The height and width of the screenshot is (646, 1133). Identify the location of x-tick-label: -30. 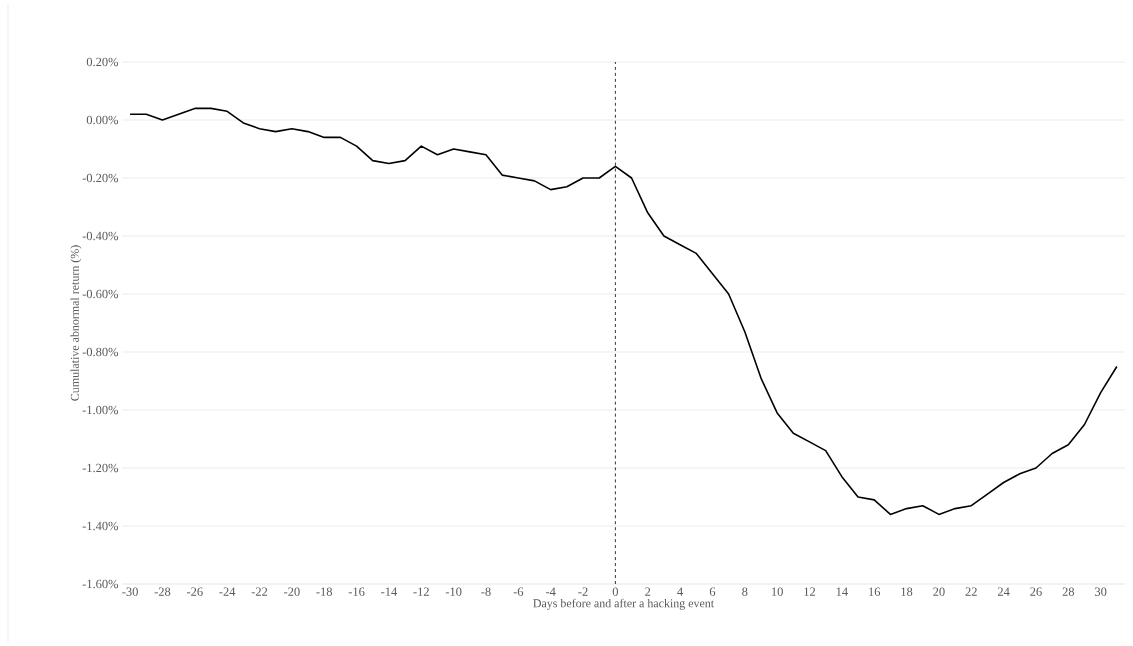
(130, 591).